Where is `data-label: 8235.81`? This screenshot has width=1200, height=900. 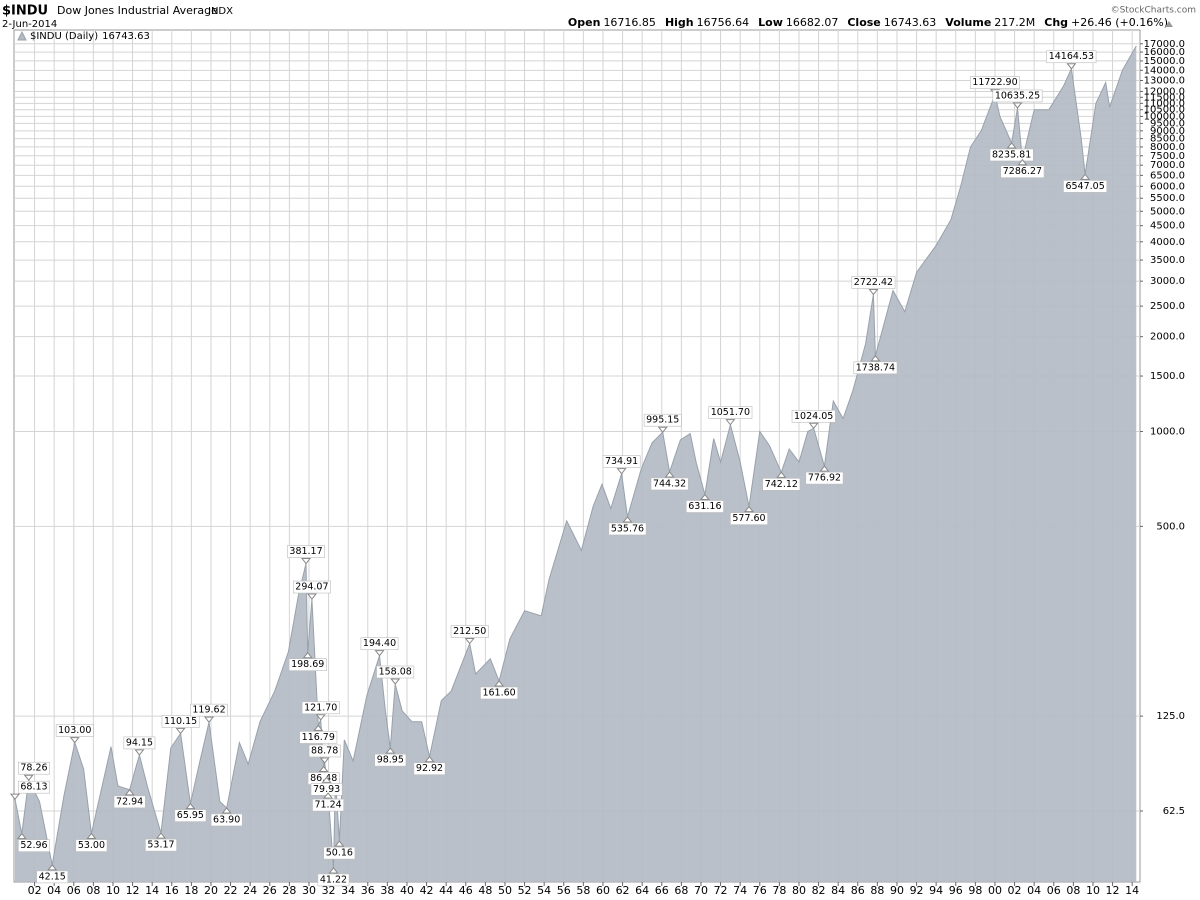
data-label: 8235.81 is located at coordinates (1011, 154).